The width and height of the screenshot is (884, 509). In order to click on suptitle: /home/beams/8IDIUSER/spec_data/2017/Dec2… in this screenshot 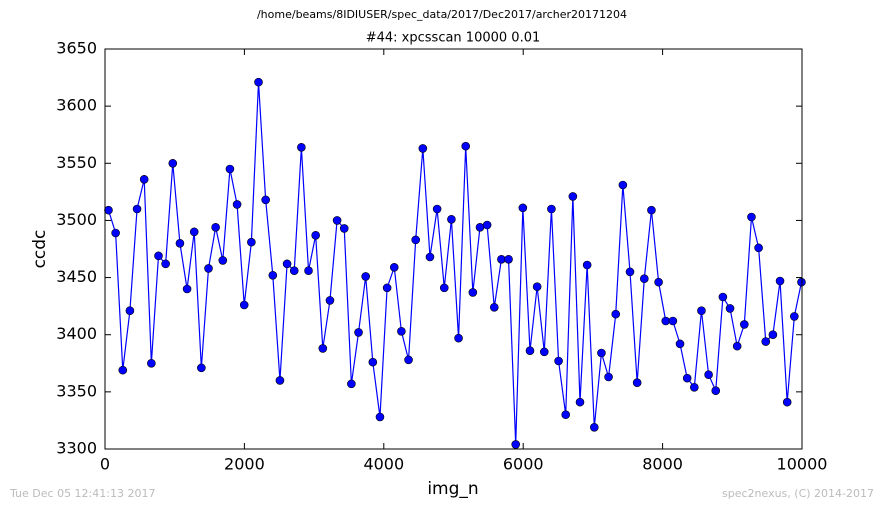, I will do `click(442, 14)`.